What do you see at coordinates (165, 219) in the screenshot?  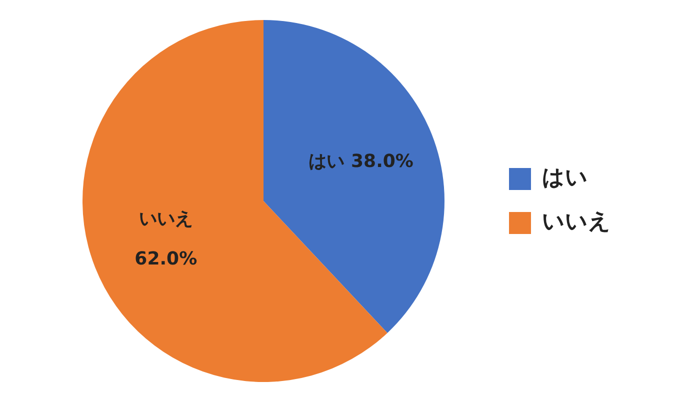 I see `slice-label: いいえ` at bounding box center [165, 219].